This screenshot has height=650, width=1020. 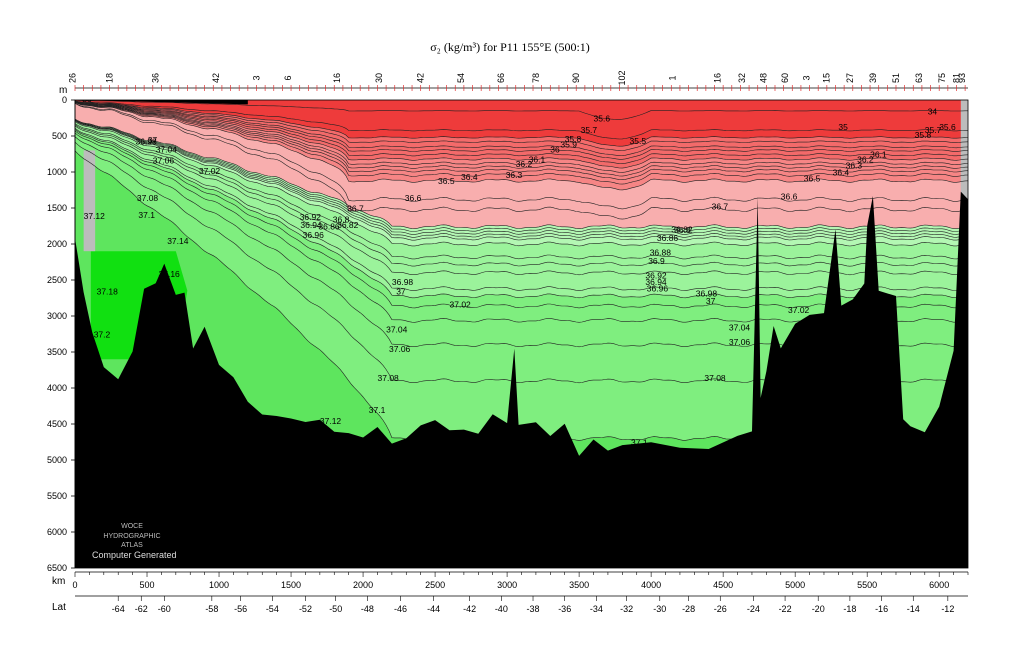 What do you see at coordinates (651, 585) in the screenshot?
I see `distance-tick-label: 4000` at bounding box center [651, 585].